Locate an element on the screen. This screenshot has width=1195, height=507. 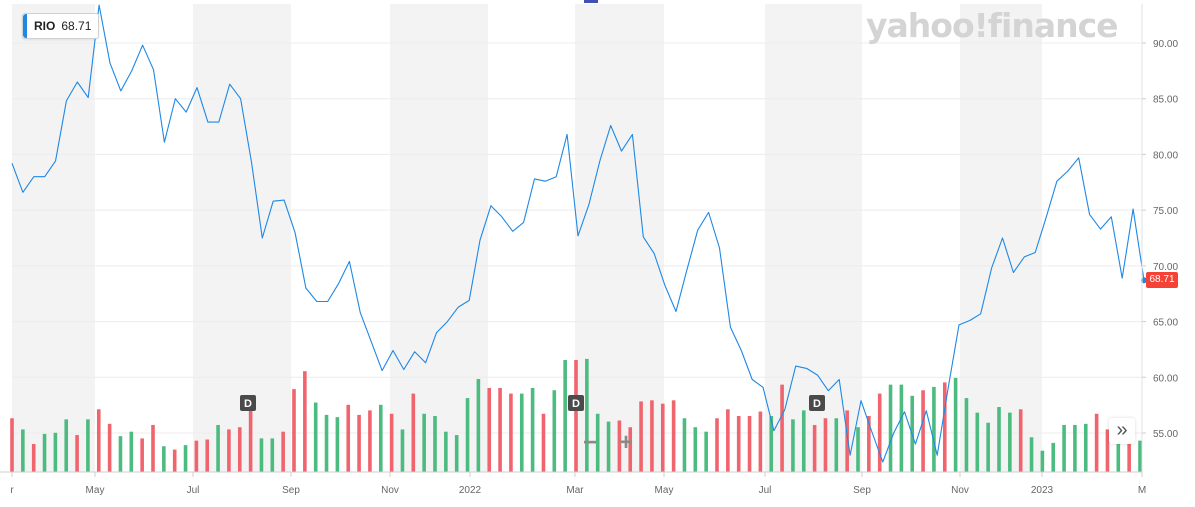
y-tick-label: 85.00 is located at coordinates (1165, 100).